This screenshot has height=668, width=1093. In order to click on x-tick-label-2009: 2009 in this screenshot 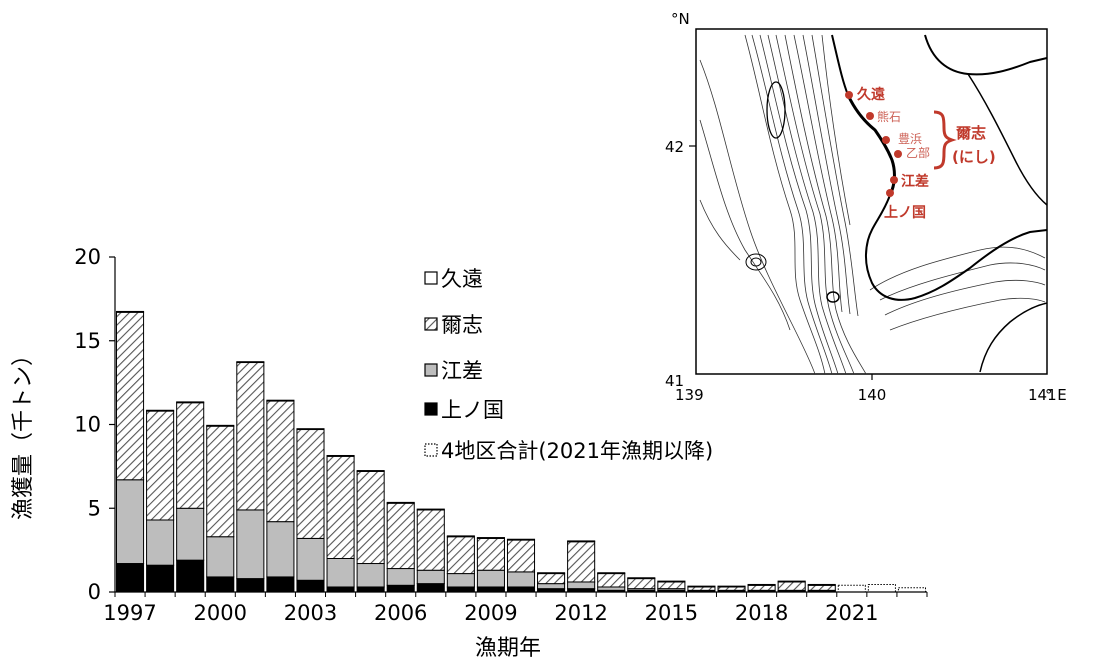, I will do `click(490, 613)`.